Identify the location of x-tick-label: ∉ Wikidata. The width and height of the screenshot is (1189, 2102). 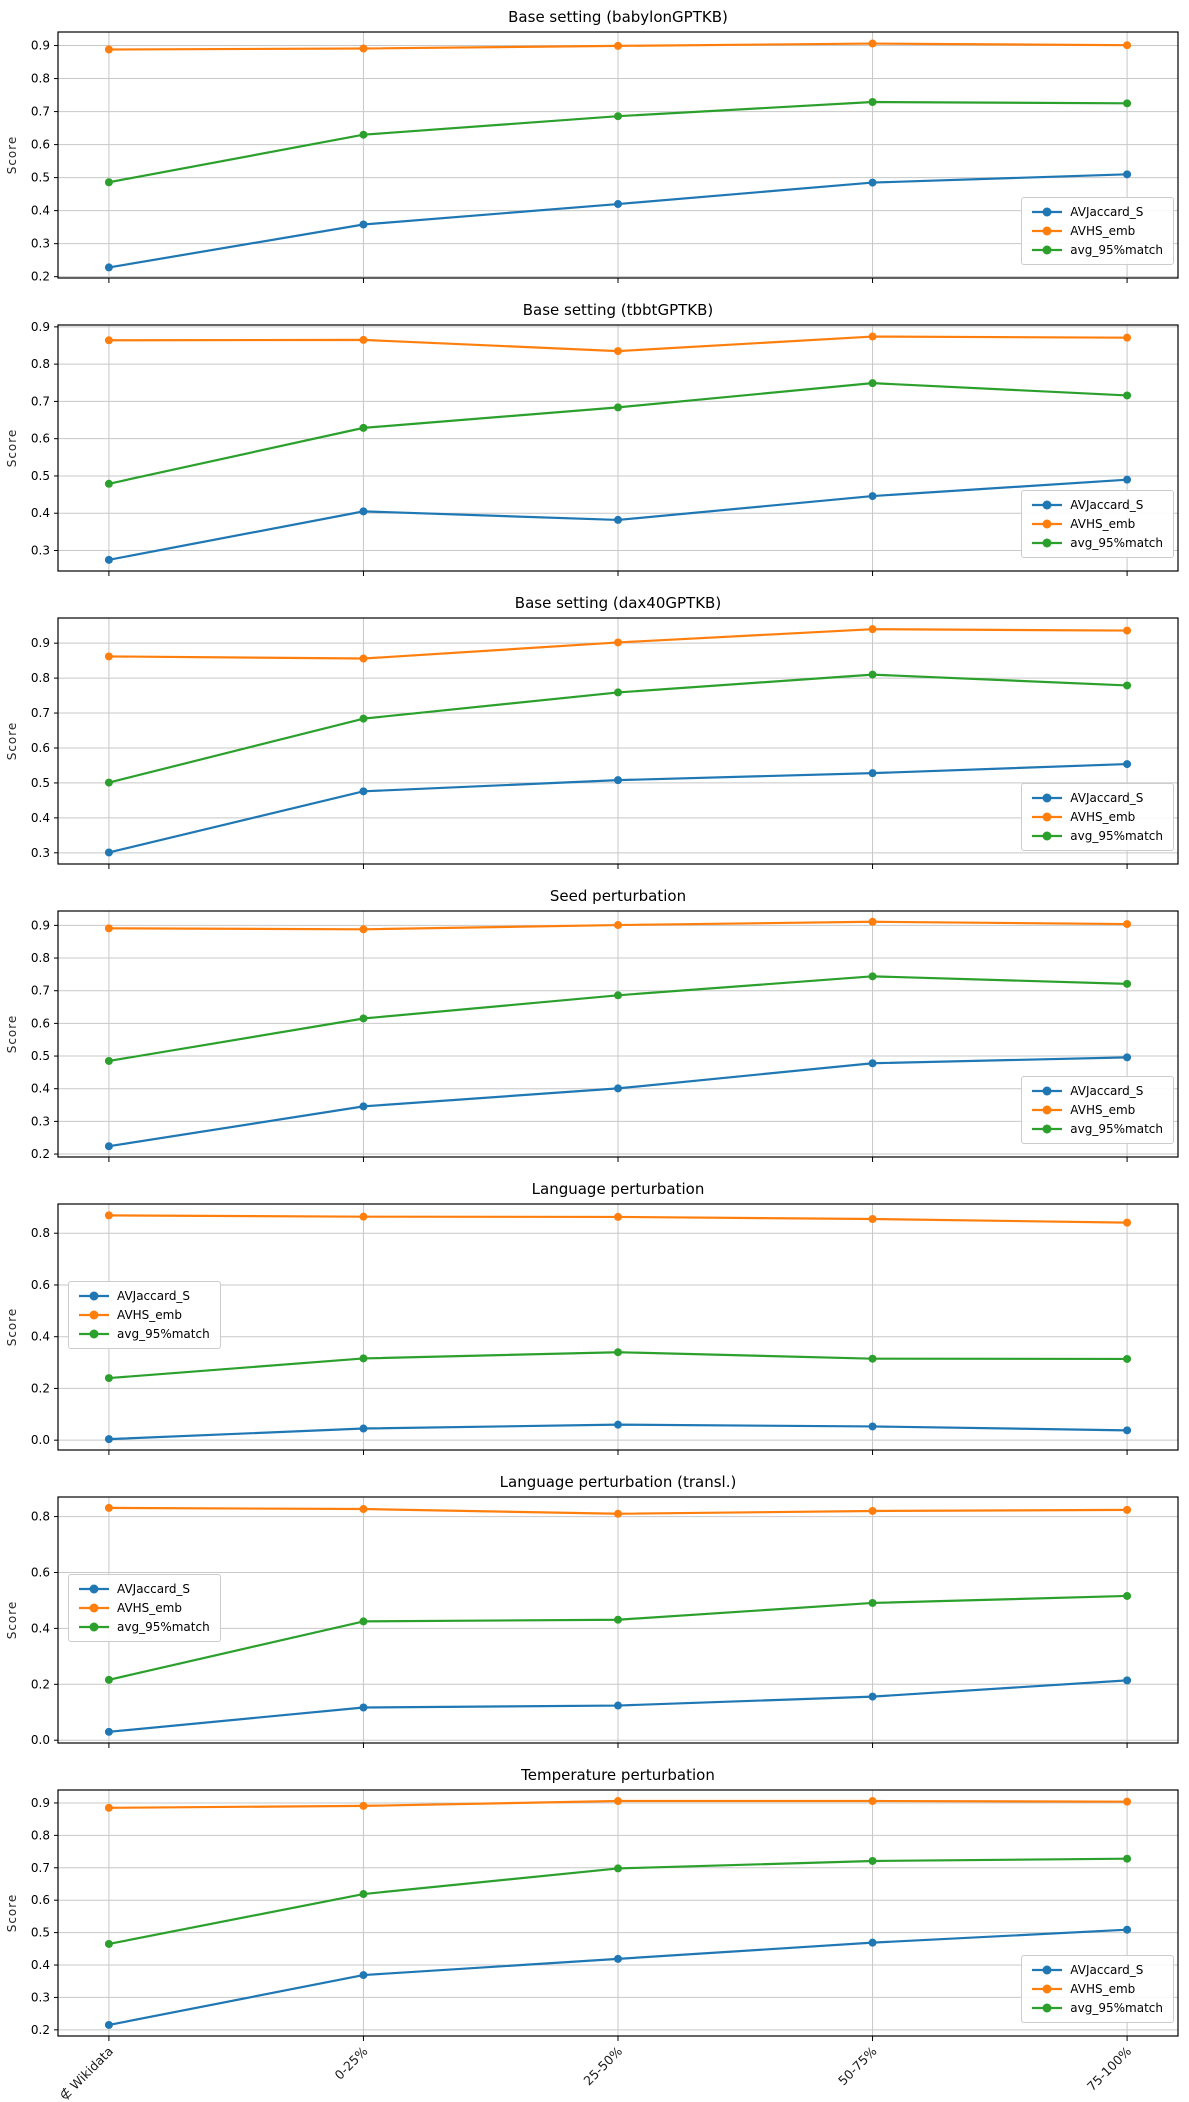
(86, 2073).